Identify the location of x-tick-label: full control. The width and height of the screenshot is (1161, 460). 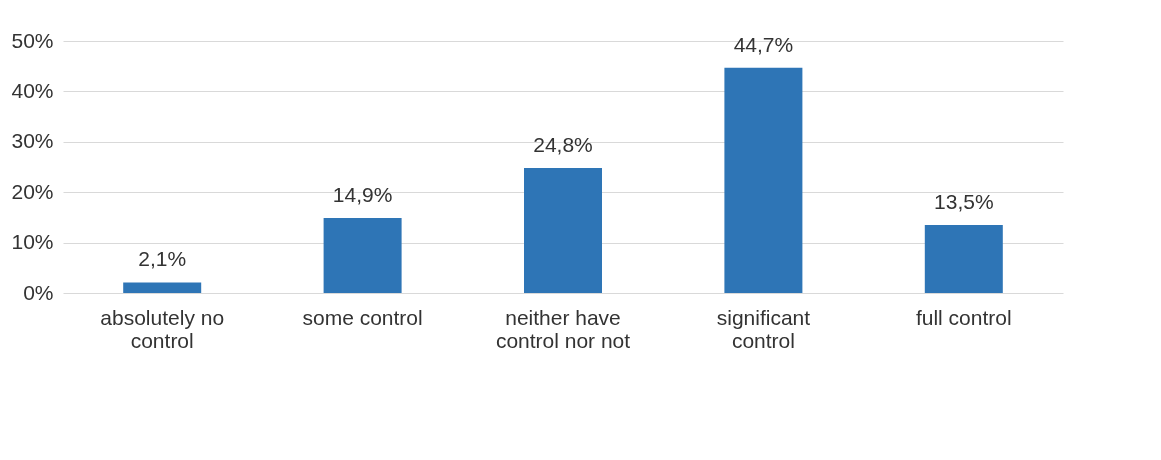
(963, 317).